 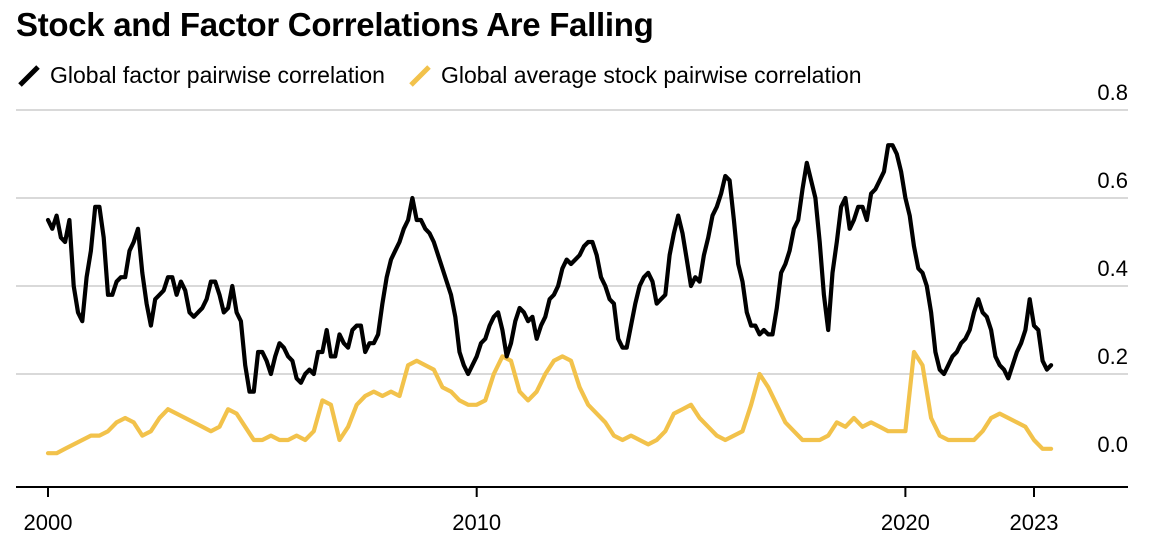 I want to click on legend-label-factor: Global factor pairwise correlation, so click(x=217, y=75).